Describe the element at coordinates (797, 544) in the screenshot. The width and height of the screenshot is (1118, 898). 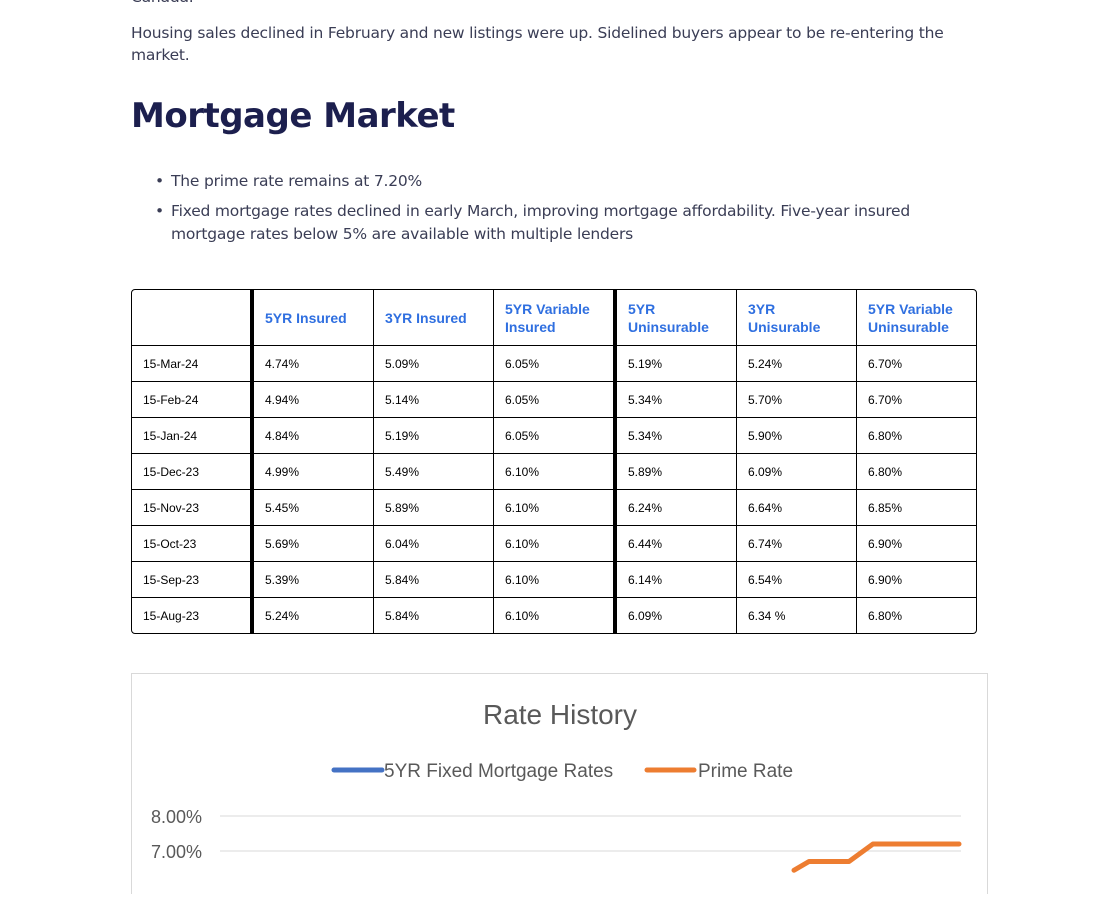
I see `rate-cell: 6.74%` at that location.